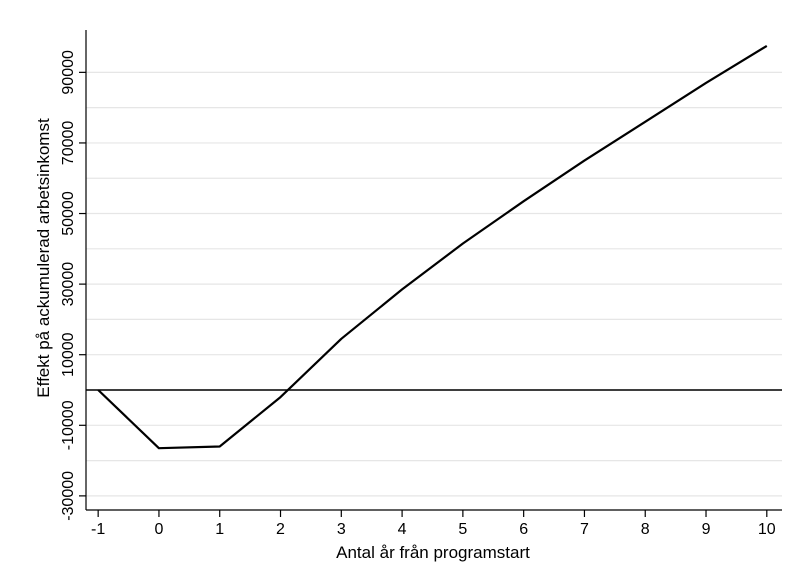 Image resolution: width=795 pixels, height=585 pixels. I want to click on y-axis-ticks: -30000 -10000 10000 30000 50000 70000 90000, so click(73, 285).